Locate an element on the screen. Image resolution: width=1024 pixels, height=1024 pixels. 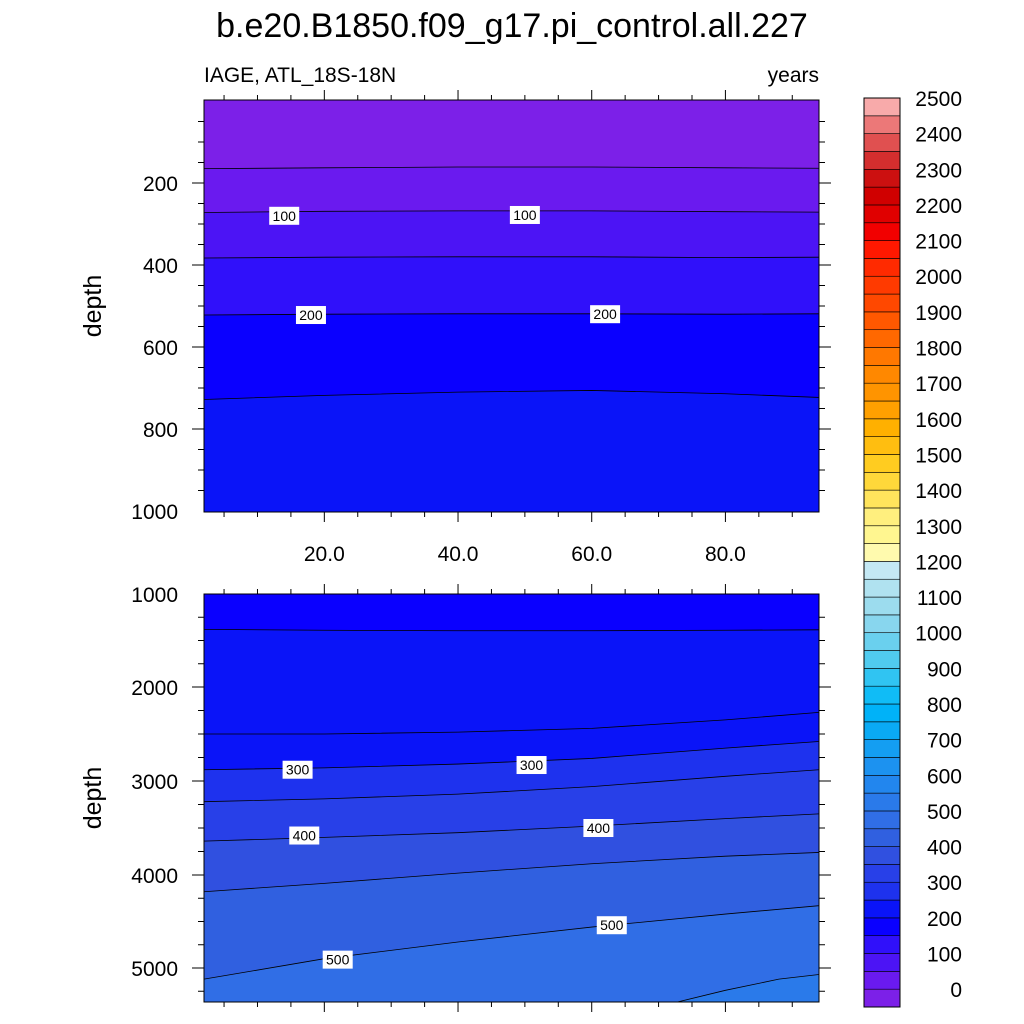
colorbar-tick-label: 2500 is located at coordinates (938, 99).